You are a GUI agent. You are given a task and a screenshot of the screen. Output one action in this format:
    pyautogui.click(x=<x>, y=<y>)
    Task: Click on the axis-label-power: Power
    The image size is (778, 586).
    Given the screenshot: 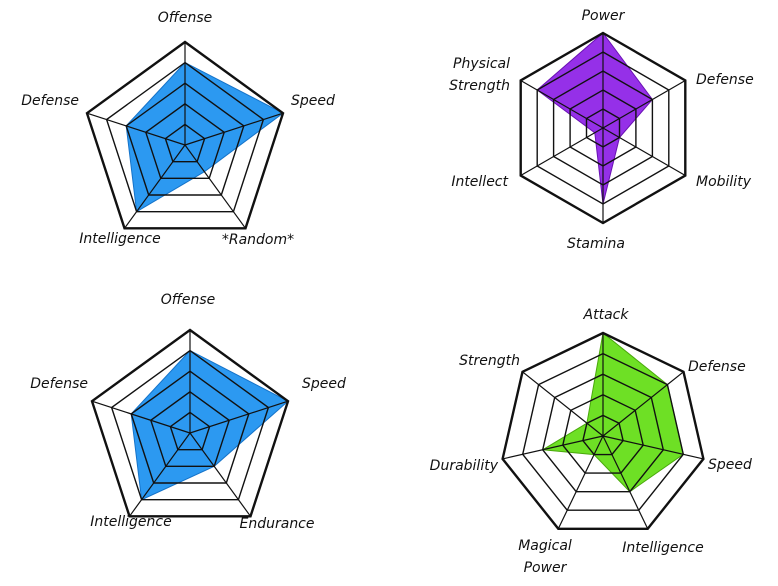 What is the action you would take?
    pyautogui.click(x=604, y=16)
    